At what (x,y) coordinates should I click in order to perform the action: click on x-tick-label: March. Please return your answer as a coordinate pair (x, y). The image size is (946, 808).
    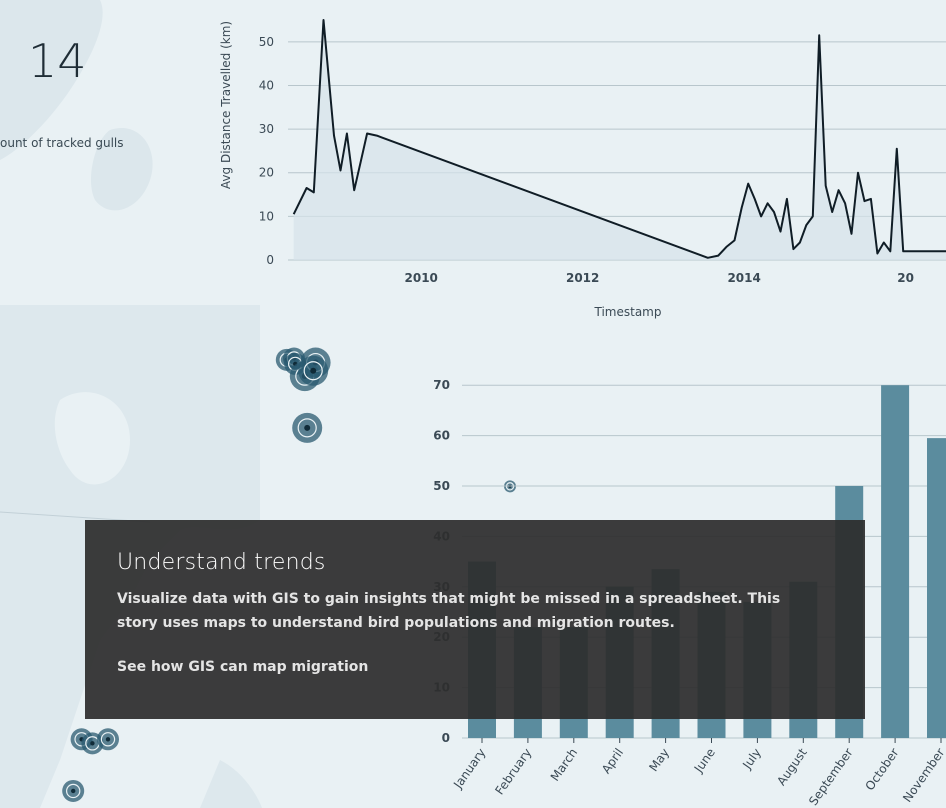
    Looking at the image, I should click on (564, 765).